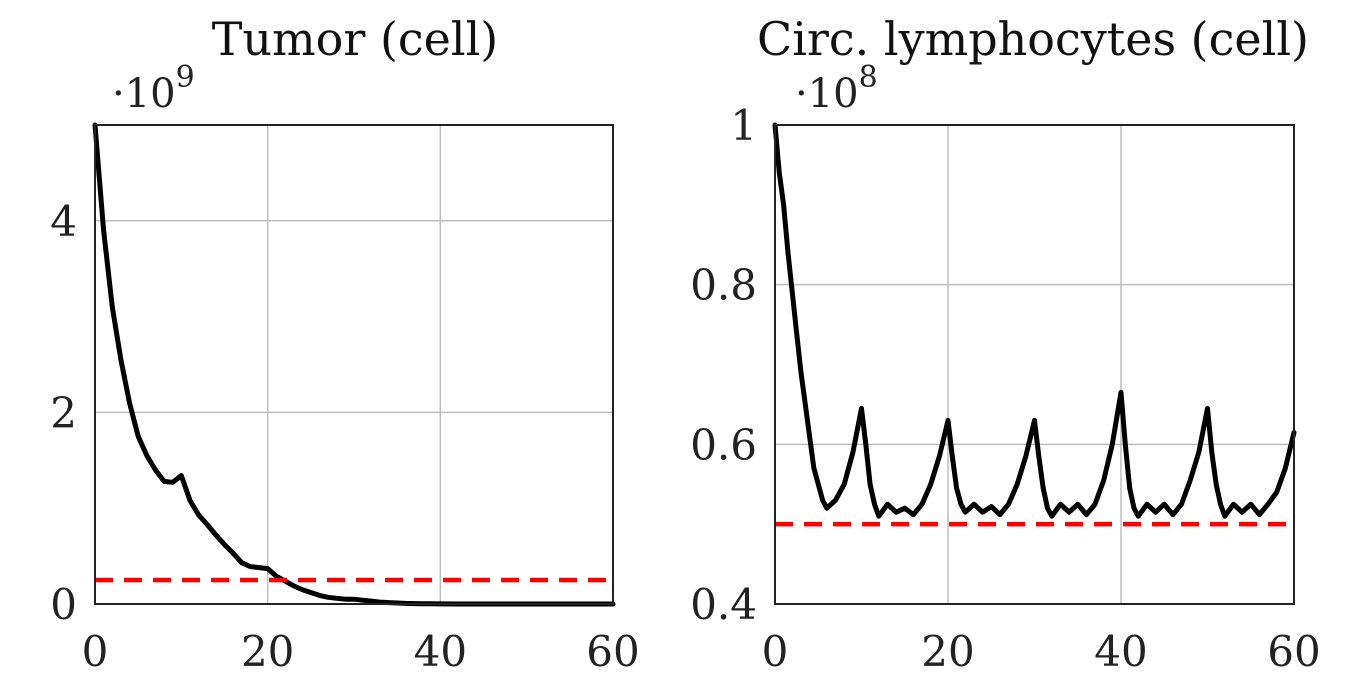 This screenshot has width=1364, height=698. I want to click on tumor-x-tick-label: 40, so click(440, 651).